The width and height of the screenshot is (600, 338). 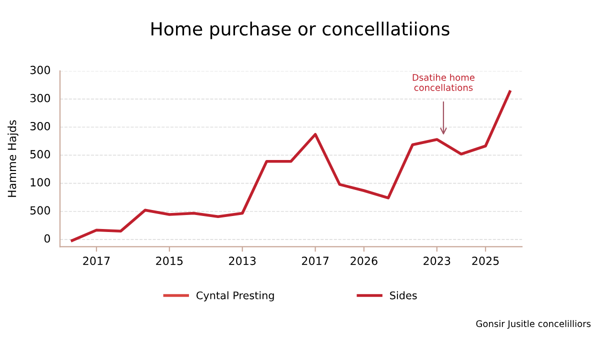 What do you see at coordinates (242, 261) in the screenshot?
I see `x-tick-label: 2013` at bounding box center [242, 261].